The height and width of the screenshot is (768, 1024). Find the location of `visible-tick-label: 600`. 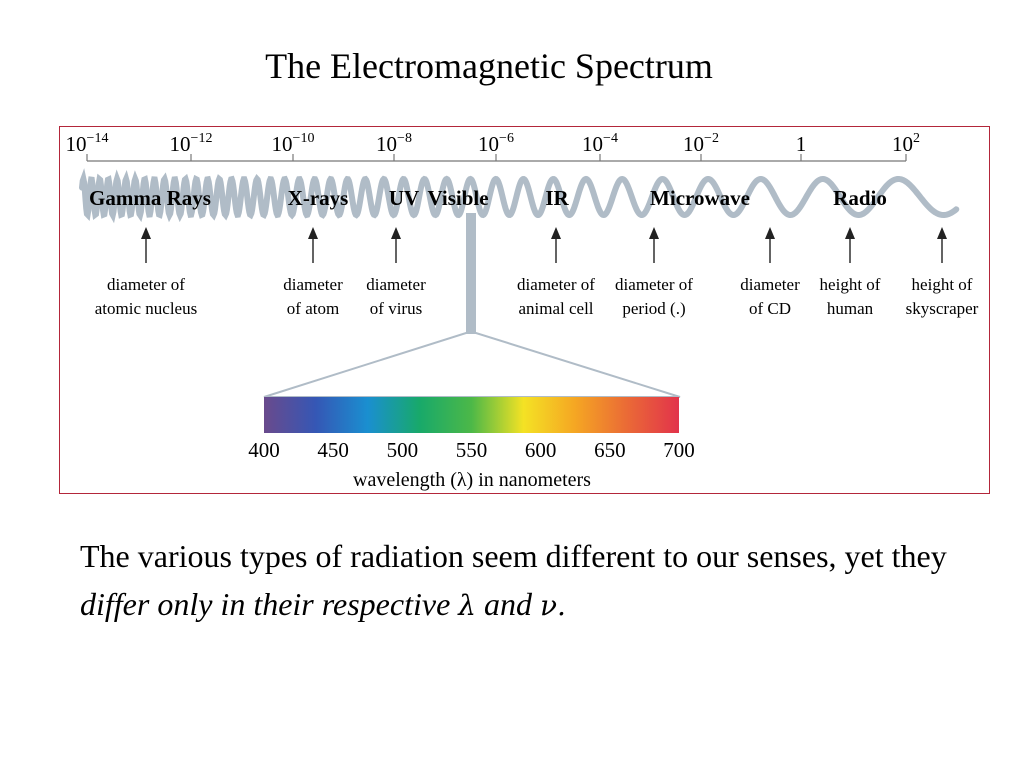

visible-tick-label: 600 is located at coordinates (541, 450).